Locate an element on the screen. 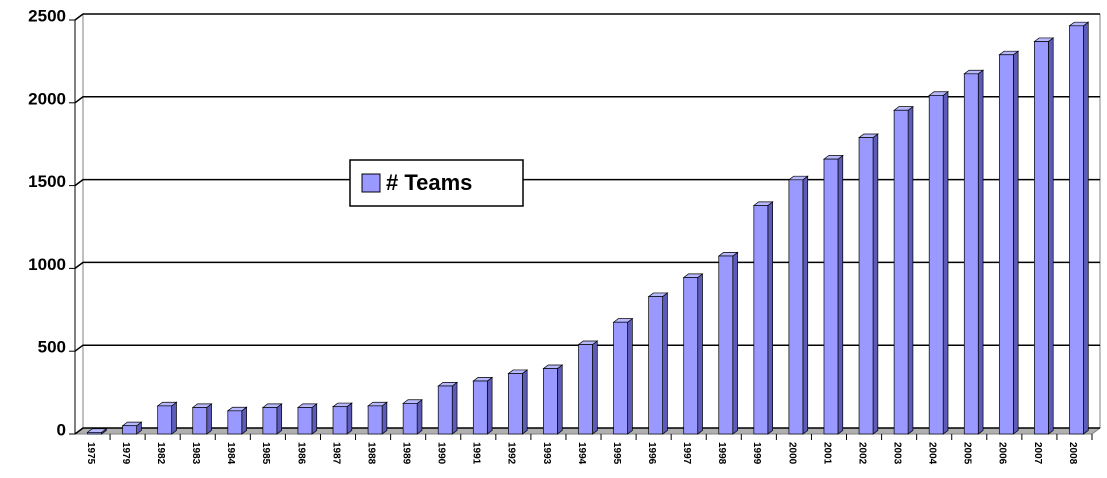  y-tick-label: 2500 is located at coordinates (47, 15).